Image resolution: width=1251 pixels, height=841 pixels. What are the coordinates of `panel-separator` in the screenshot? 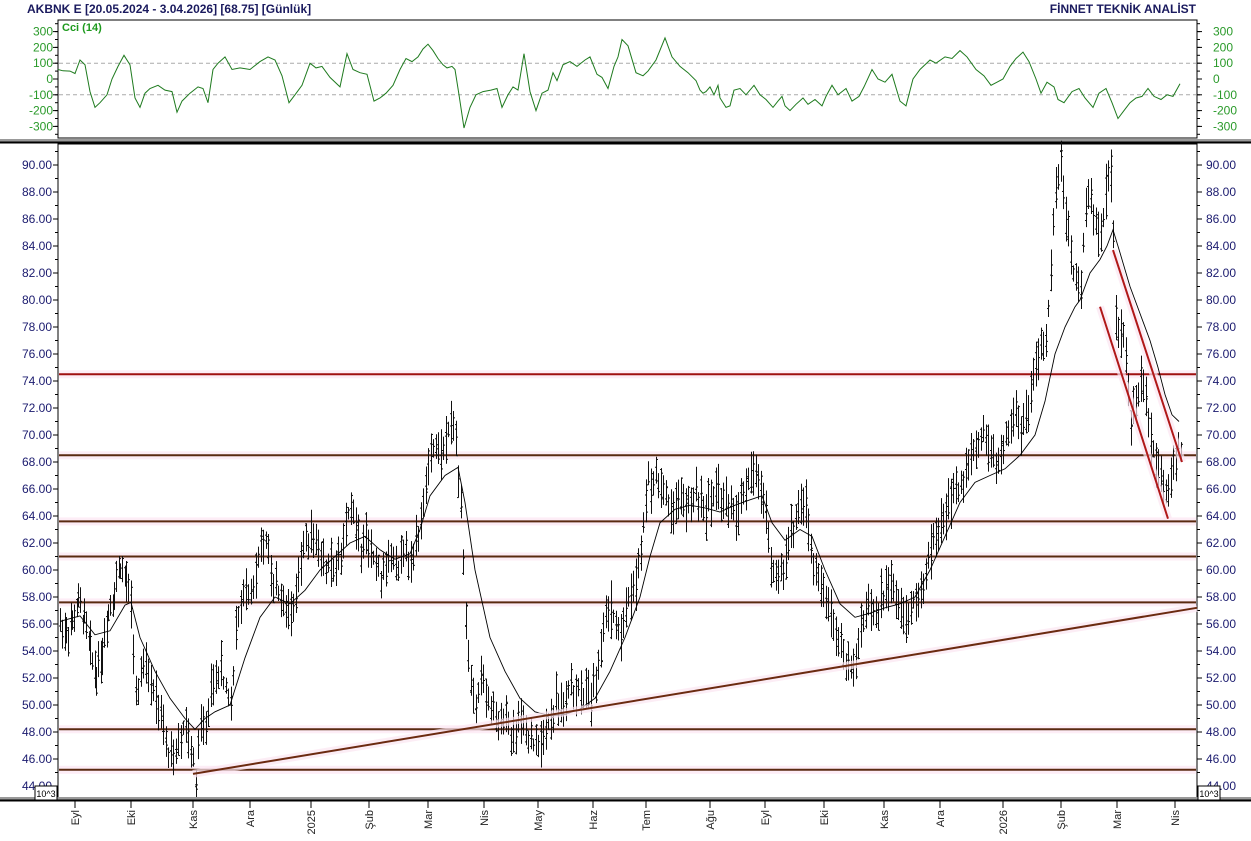 It's located at (625, 140).